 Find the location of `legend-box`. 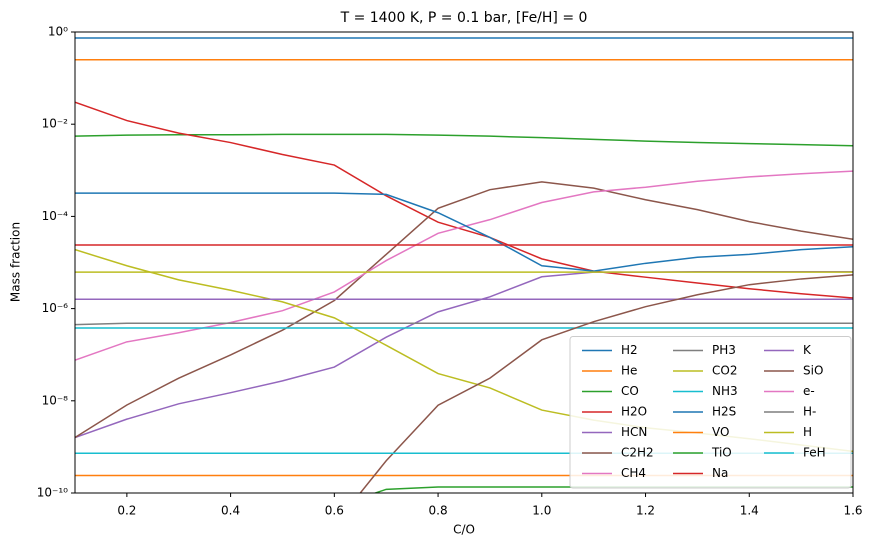

legend-box is located at coordinates (710, 412).